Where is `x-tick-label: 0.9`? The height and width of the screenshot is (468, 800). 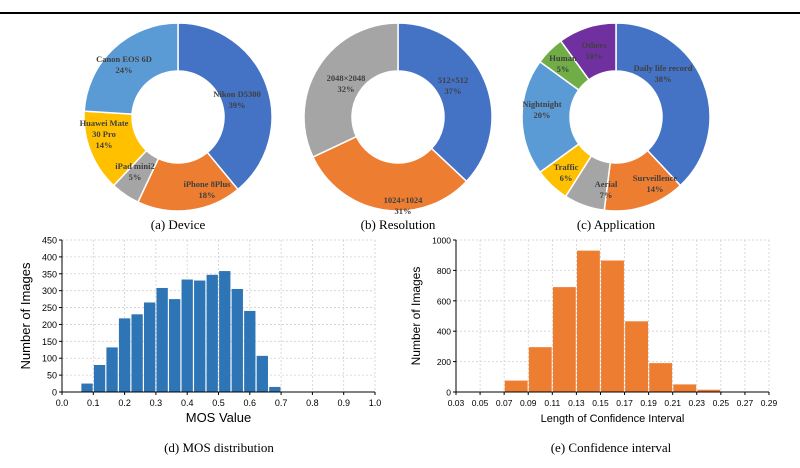
x-tick-label: 0.9 is located at coordinates (343, 403).